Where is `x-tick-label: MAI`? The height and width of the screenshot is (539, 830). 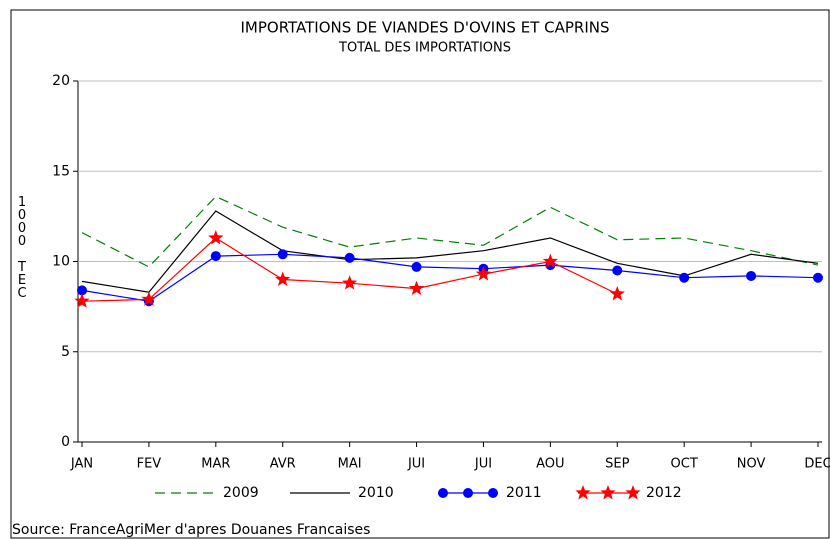
x-tick-label: MAI is located at coordinates (350, 464).